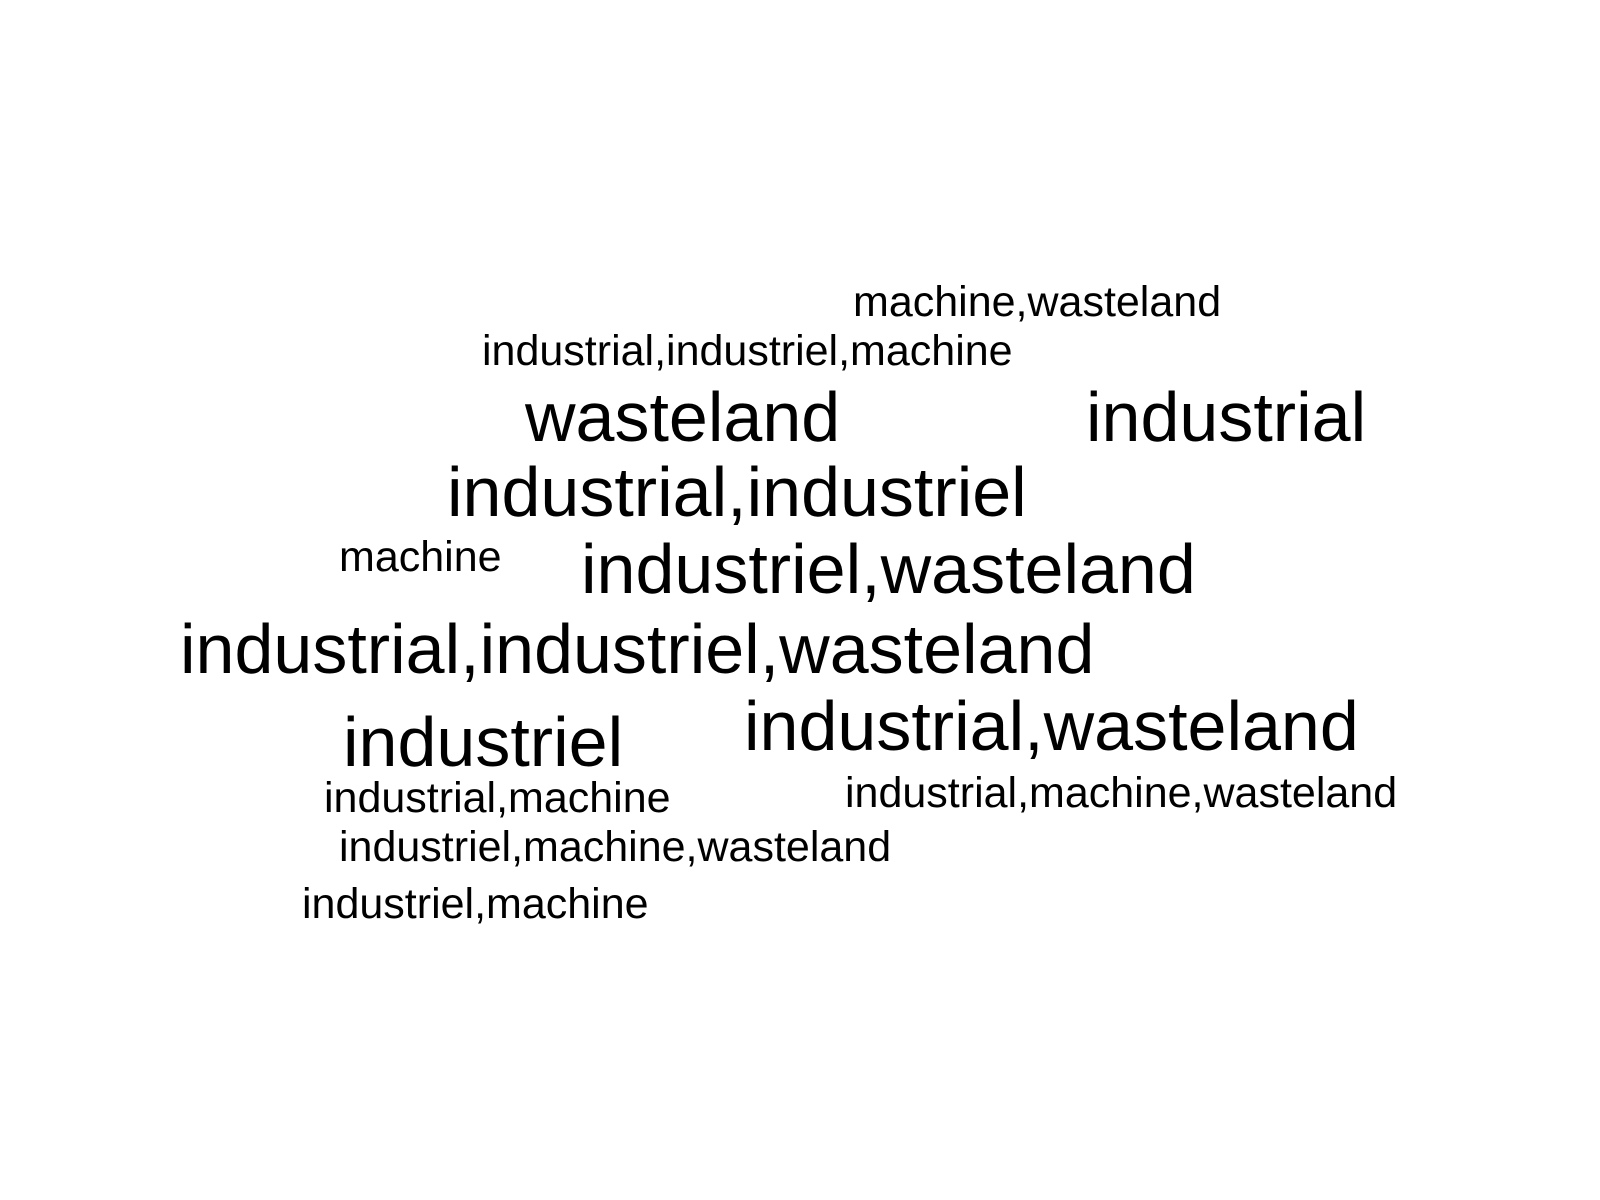  I want to click on cloud-word: industrial,industriel,wasteland, so click(637, 649).